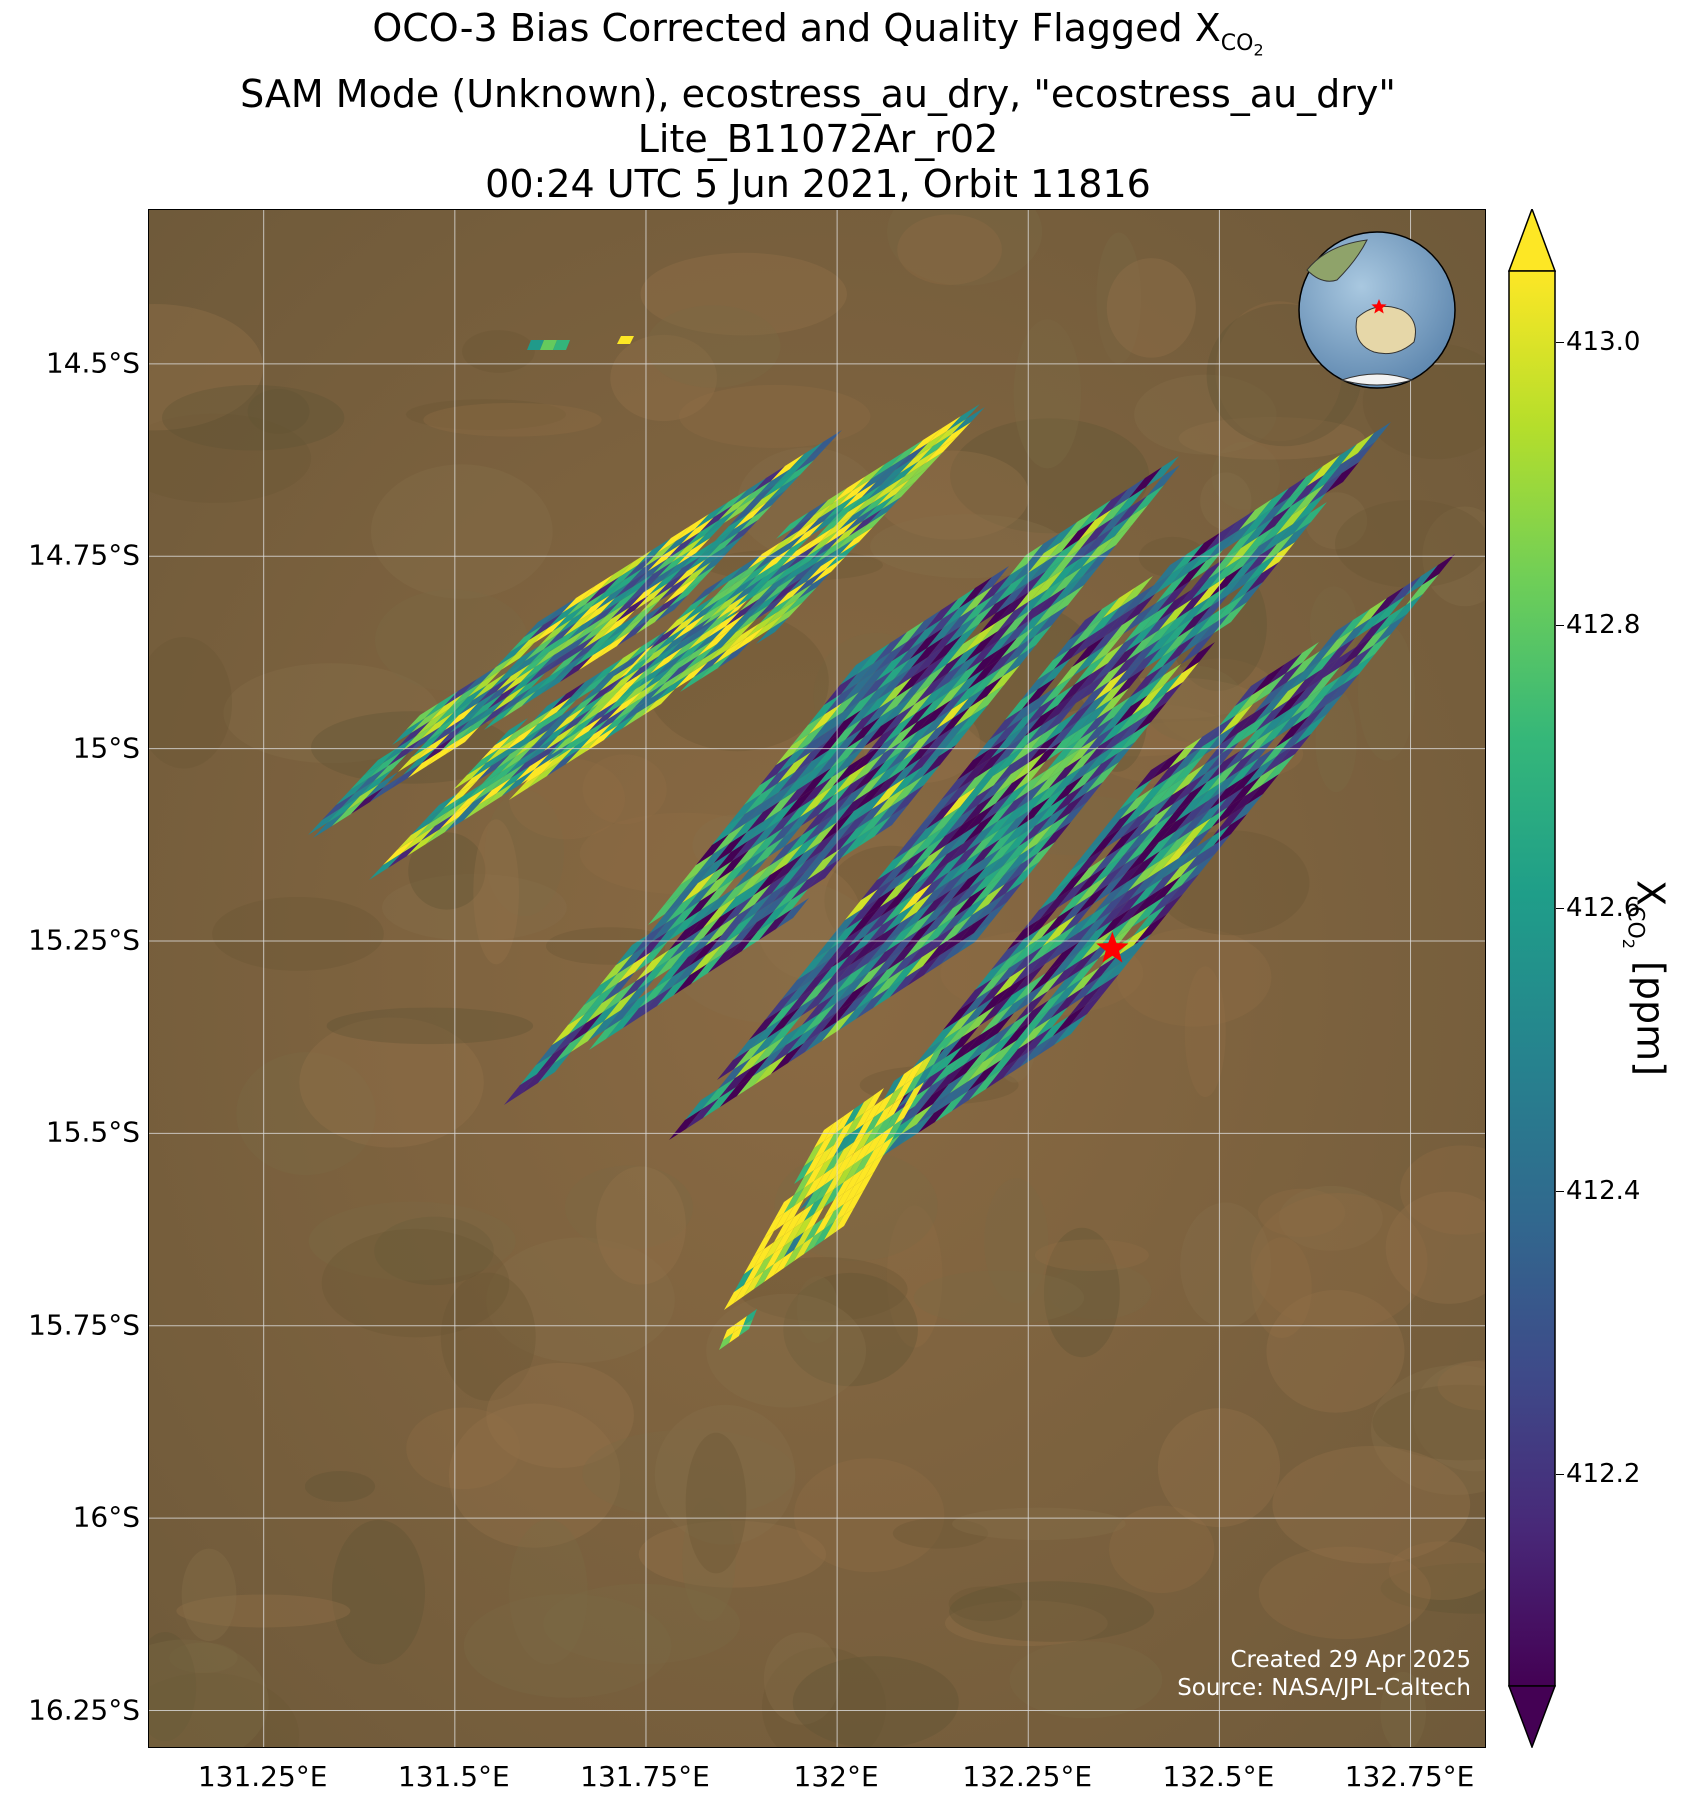  What do you see at coordinates (1603, 1473) in the screenshot?
I see `colorbar-tick-label: 412.2` at bounding box center [1603, 1473].